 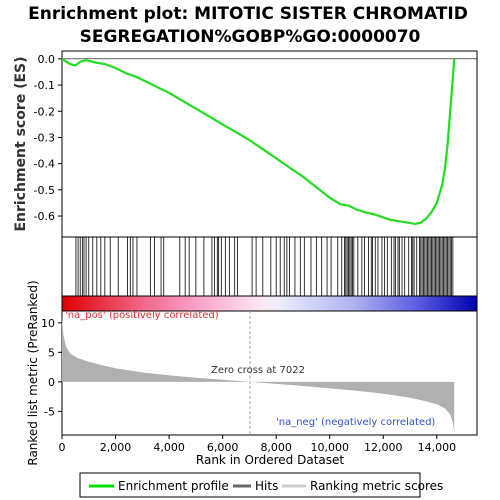 What do you see at coordinates (169, 447) in the screenshot?
I see `x-tick-label: 4,000` at bounding box center [169, 447].